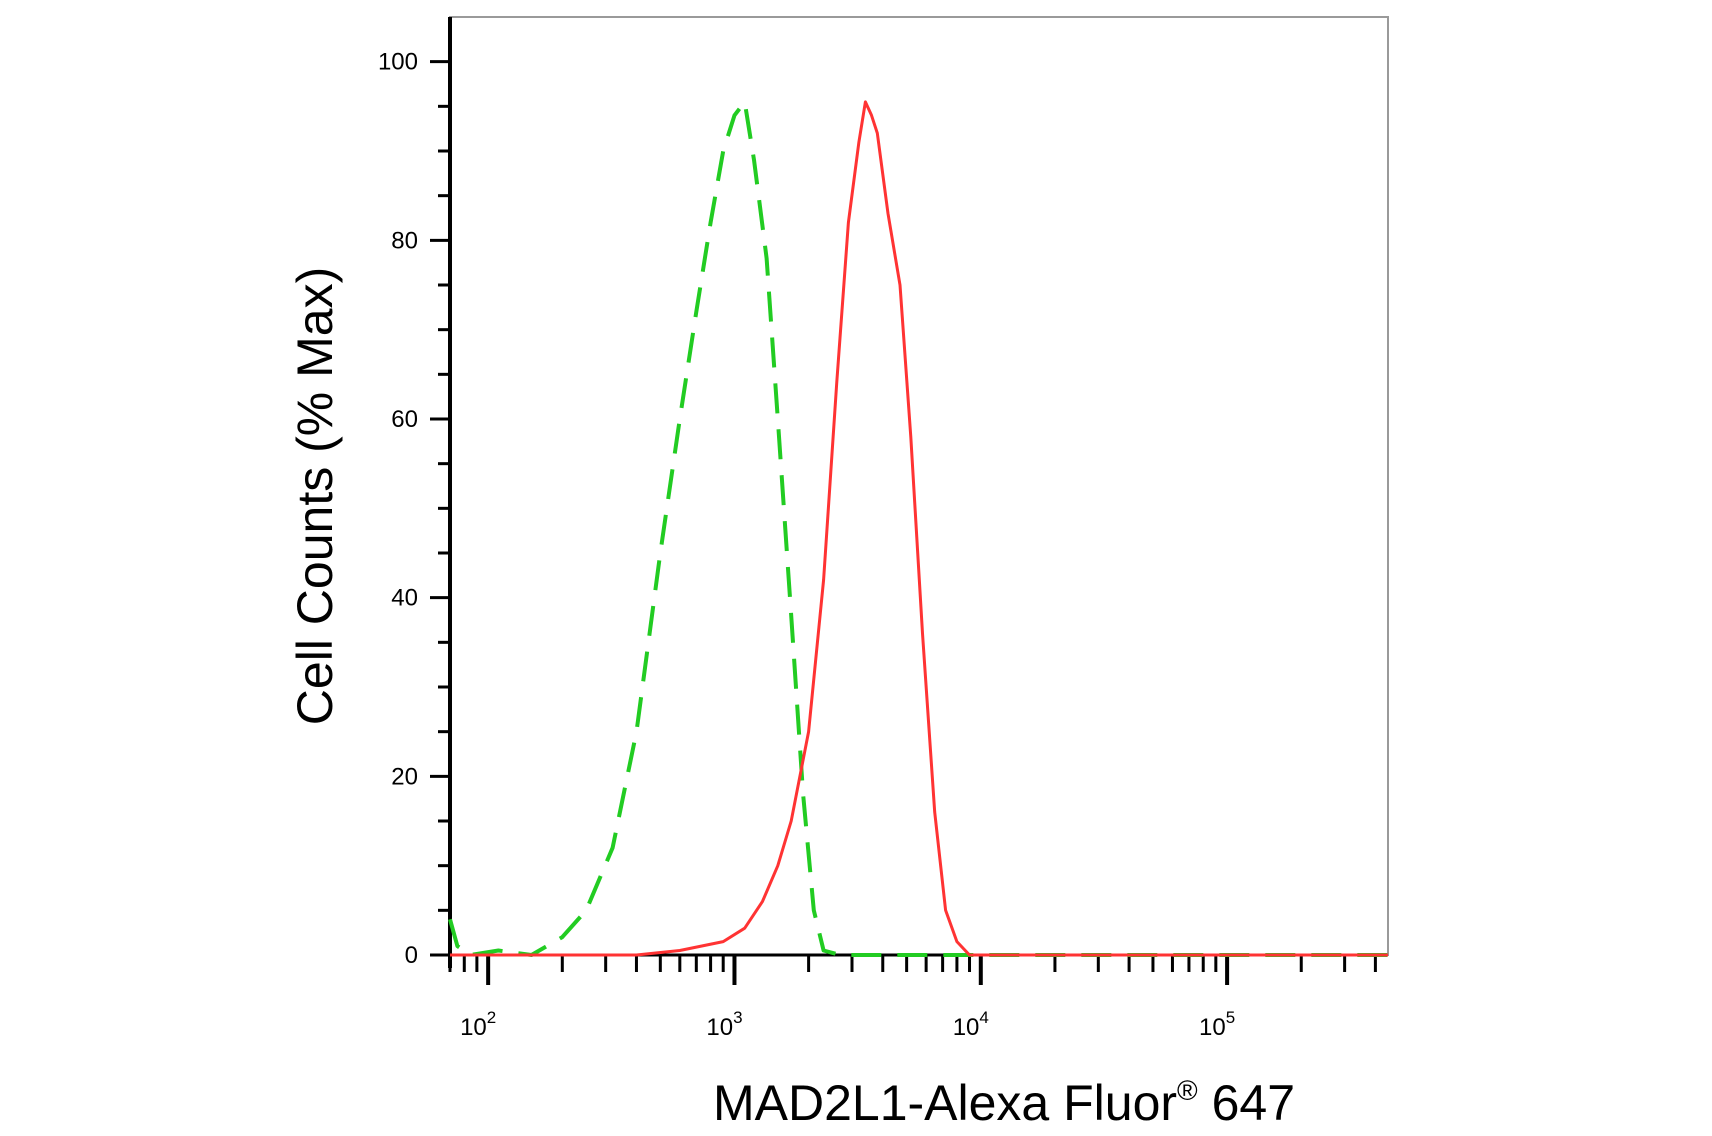 This screenshot has height=1136, width=1712. I want to click on y-tick-label: 60, so click(404, 419).